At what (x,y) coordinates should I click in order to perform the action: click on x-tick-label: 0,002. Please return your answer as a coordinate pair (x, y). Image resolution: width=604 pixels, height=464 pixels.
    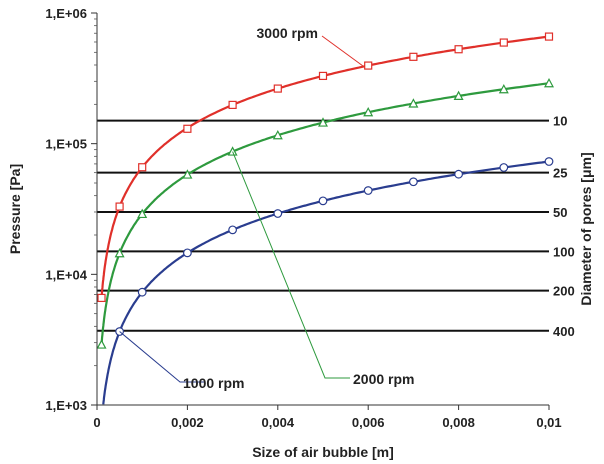
    Looking at the image, I should click on (187, 422).